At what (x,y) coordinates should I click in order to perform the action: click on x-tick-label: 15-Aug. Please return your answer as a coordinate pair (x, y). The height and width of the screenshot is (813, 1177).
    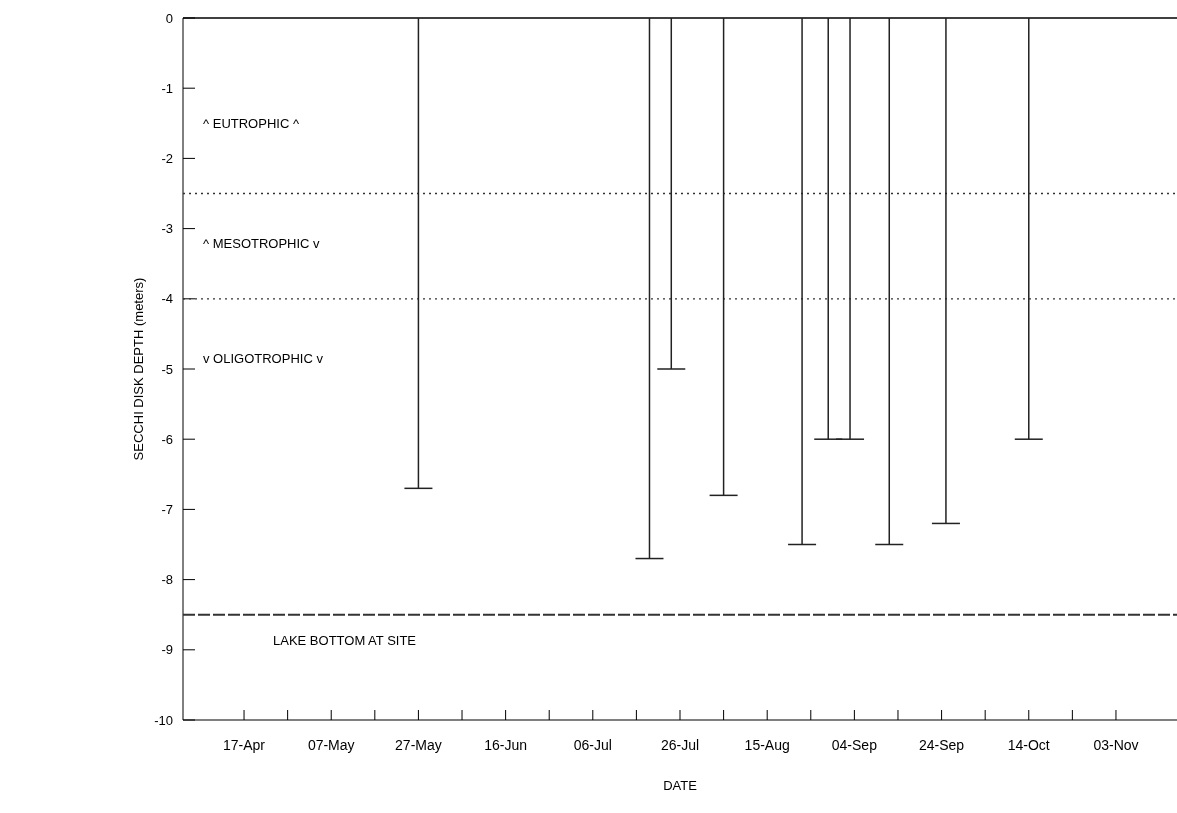
    Looking at the image, I should click on (767, 745).